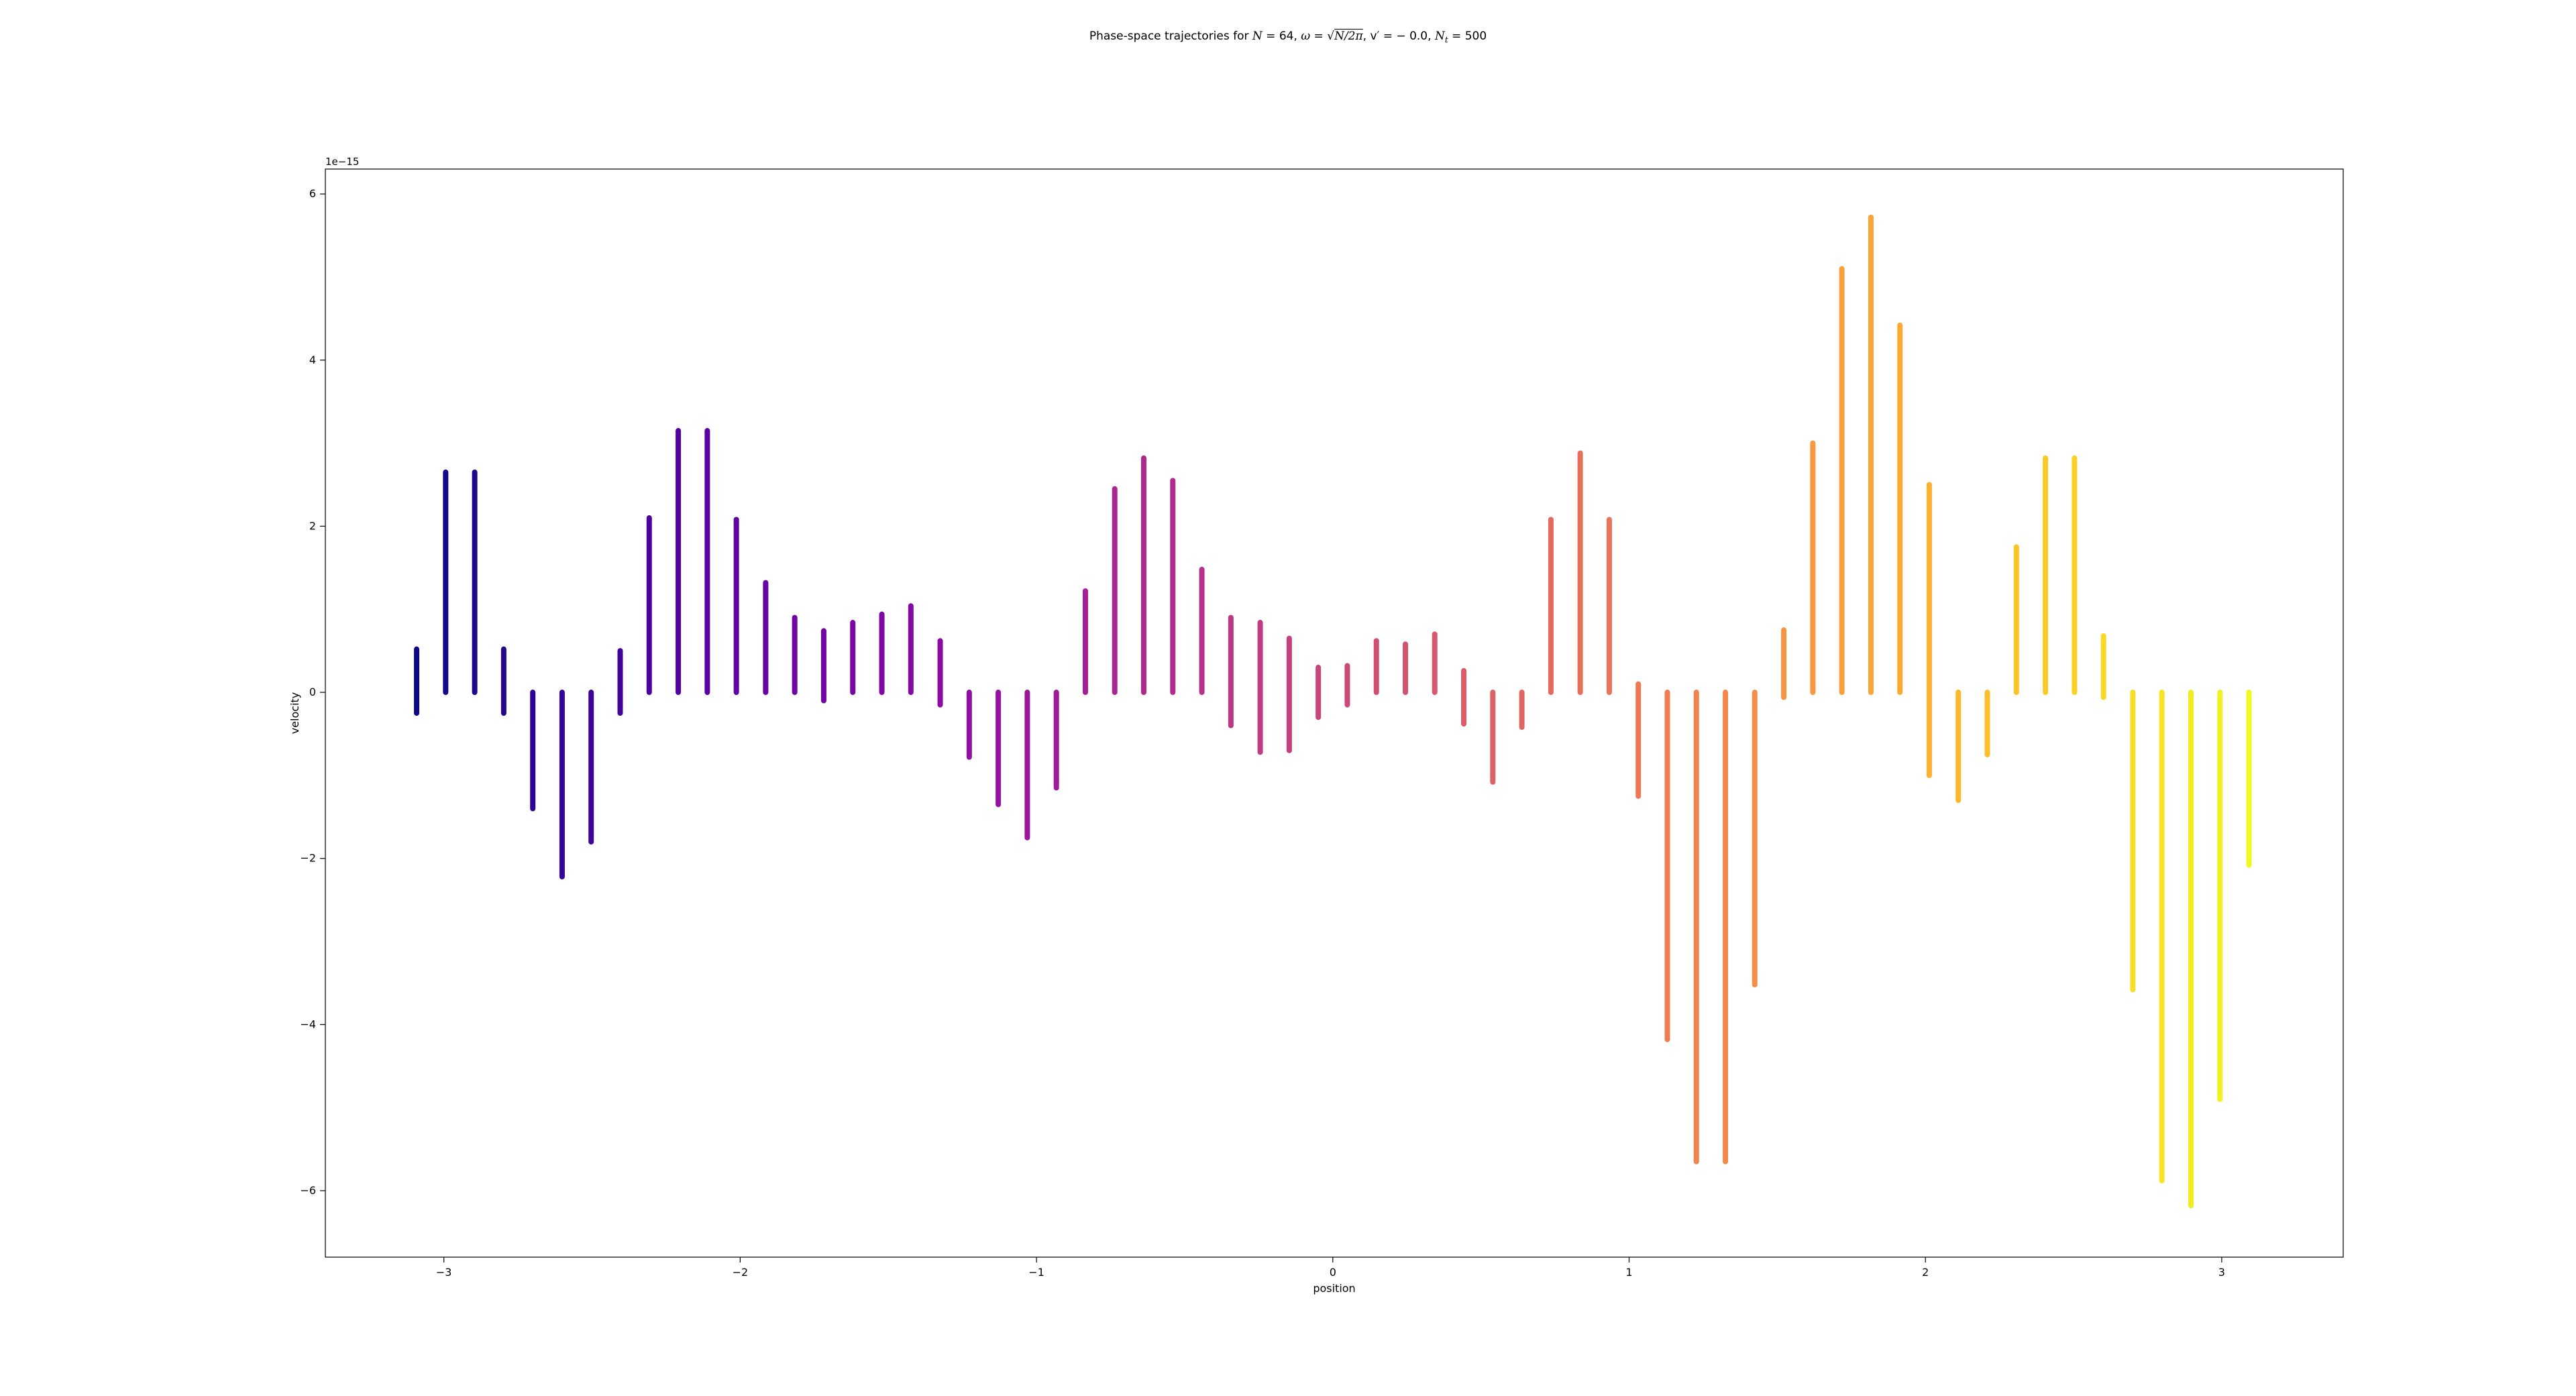 This screenshot has height=1396, width=2576. Describe the element at coordinates (312, 360) in the screenshot. I see `y-tick-label: 4` at that location.